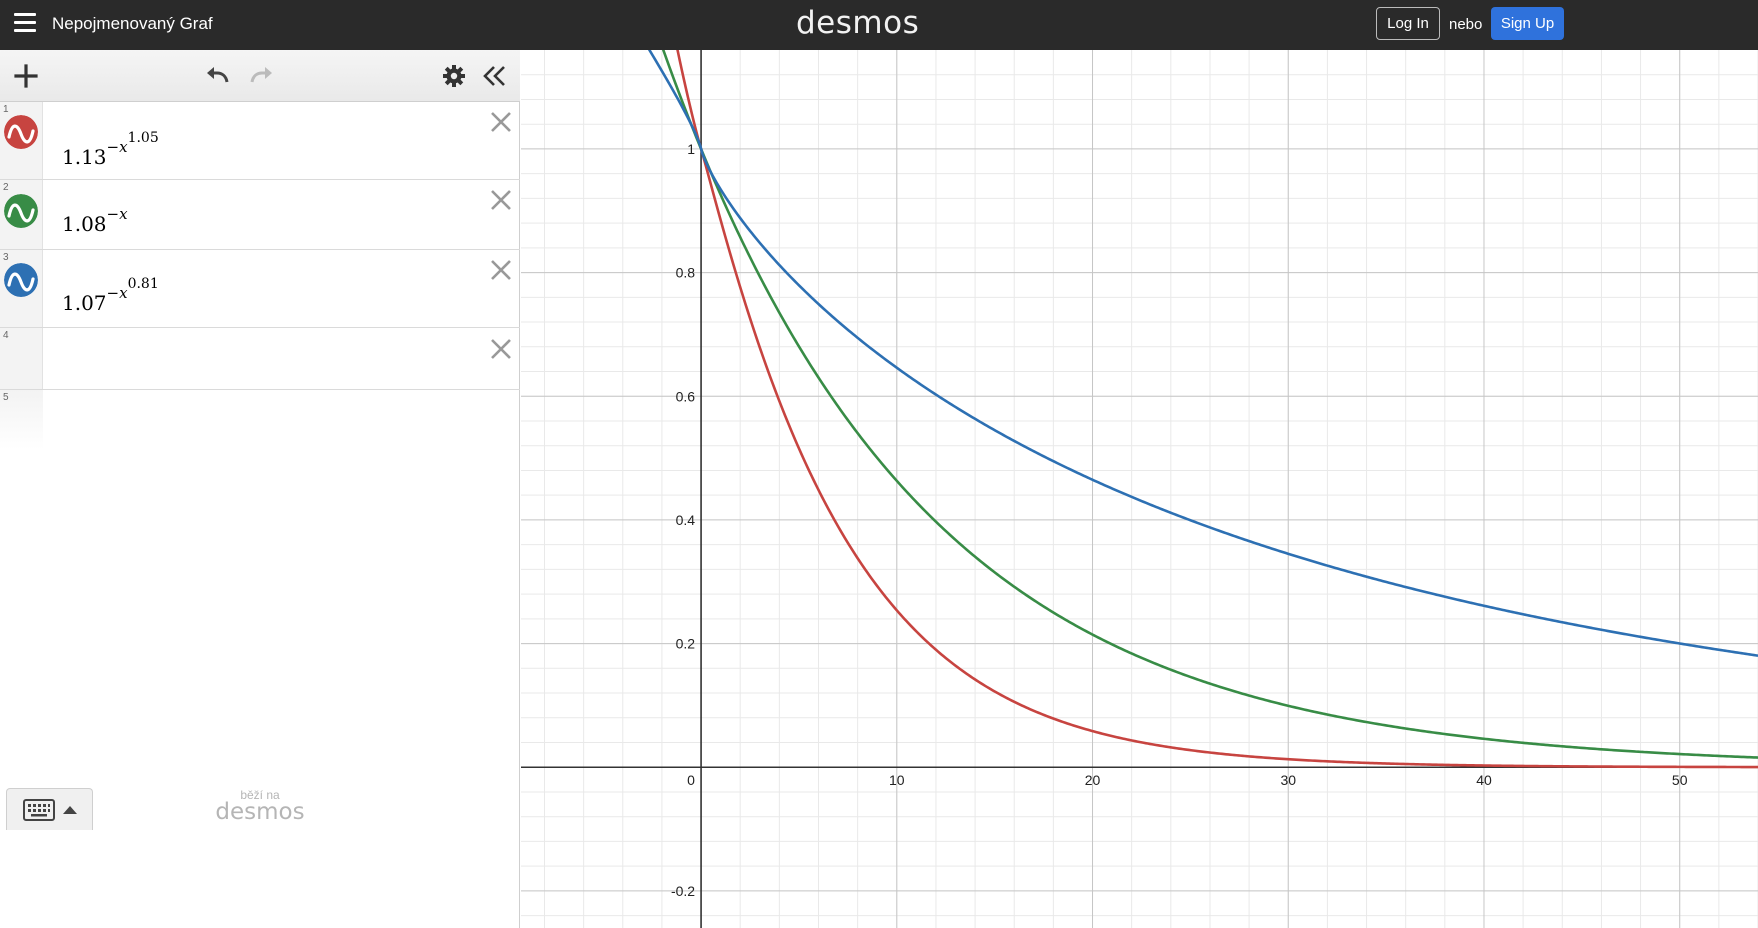 The image size is (1758, 928). What do you see at coordinates (1527, 23) in the screenshot?
I see `signup-button: Sign Up` at bounding box center [1527, 23].